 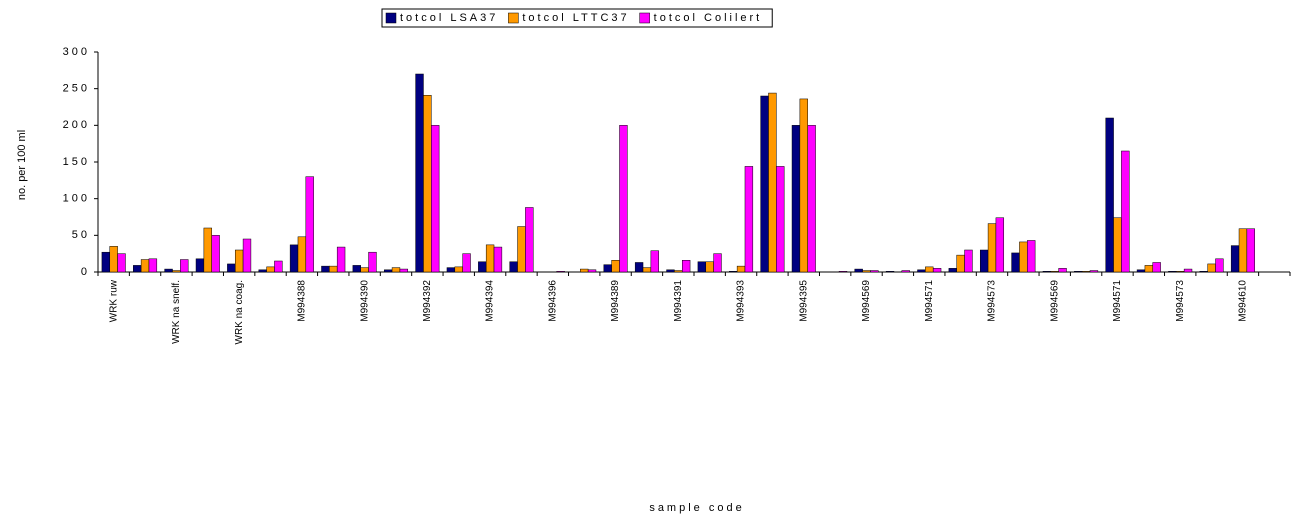 What do you see at coordinates (302, 301) in the screenshot?
I see `x-tick-label: M994388` at bounding box center [302, 301].